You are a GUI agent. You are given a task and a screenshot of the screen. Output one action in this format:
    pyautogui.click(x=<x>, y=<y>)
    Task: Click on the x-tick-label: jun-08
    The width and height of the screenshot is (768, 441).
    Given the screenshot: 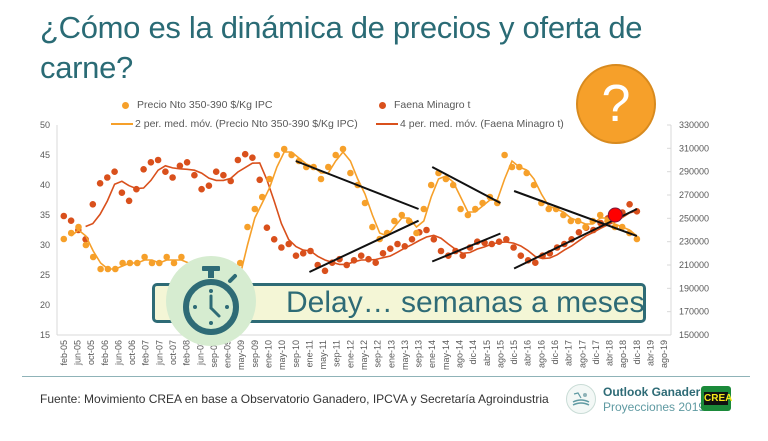 What is the action you would take?
    pyautogui.click(x=200, y=353)
    